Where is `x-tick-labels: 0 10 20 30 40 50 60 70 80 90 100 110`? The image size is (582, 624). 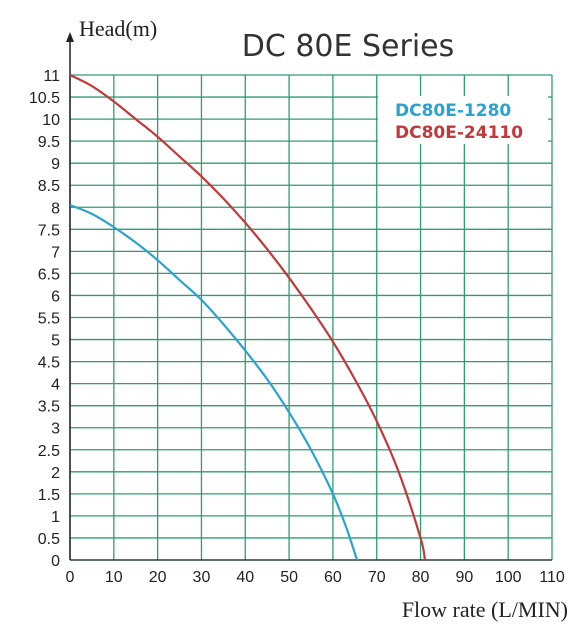
x-tick-labels: 0 10 20 30 40 50 60 70 80 90 100 110 is located at coordinates (315, 577).